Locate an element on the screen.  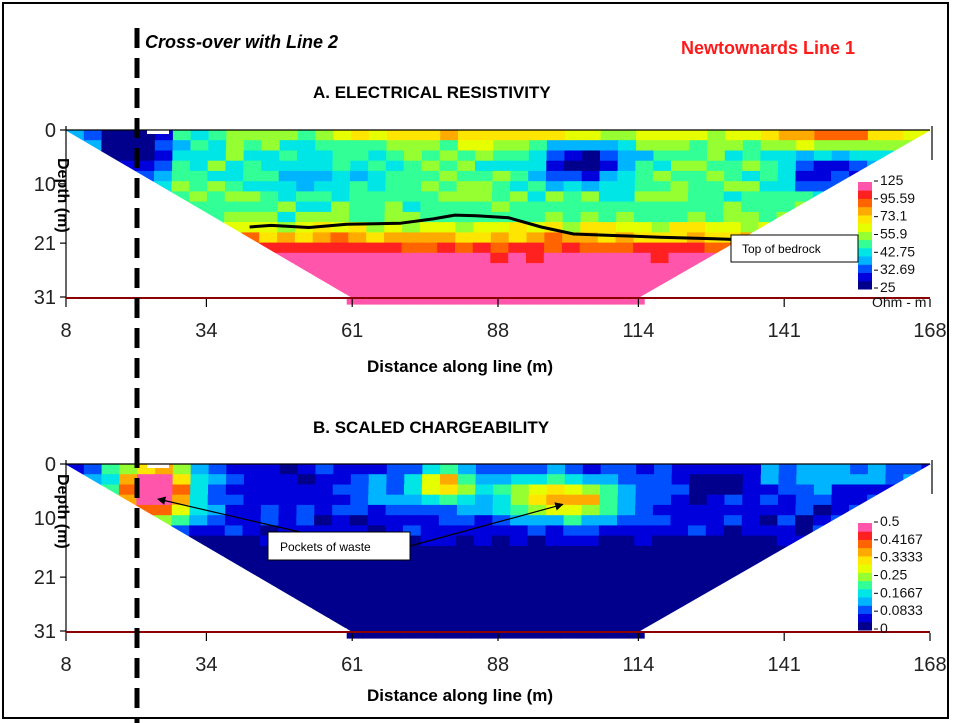
pockets-of-waste-label: Pockets of waste is located at coordinates (325, 547).